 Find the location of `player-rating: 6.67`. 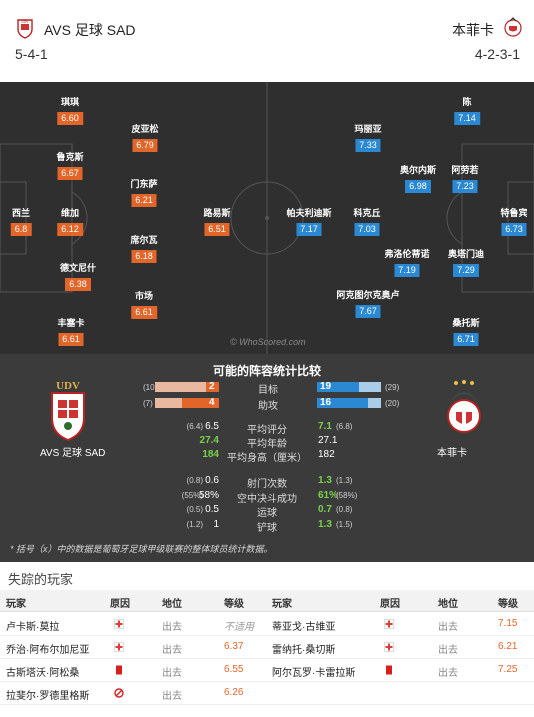

player-rating: 6.67 is located at coordinates (70, 173).